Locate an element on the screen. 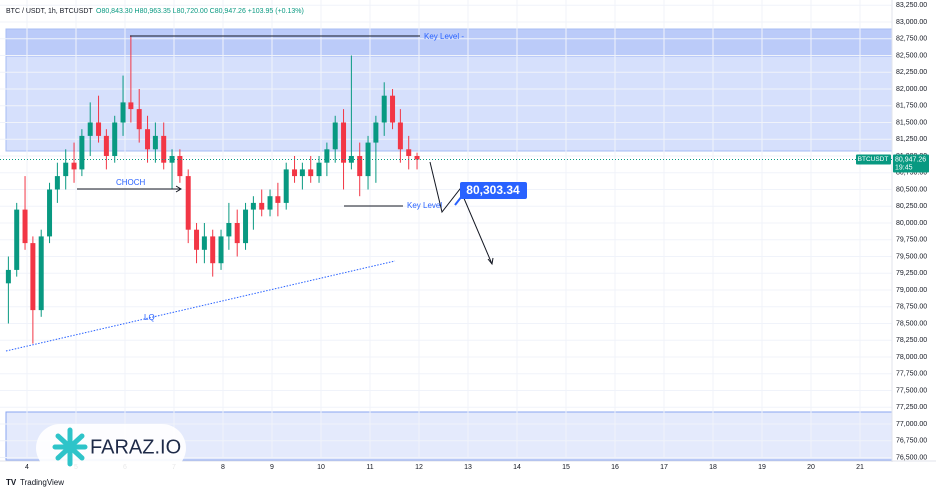 The height and width of the screenshot is (492, 936). x-tick-label: 18 is located at coordinates (713, 467).